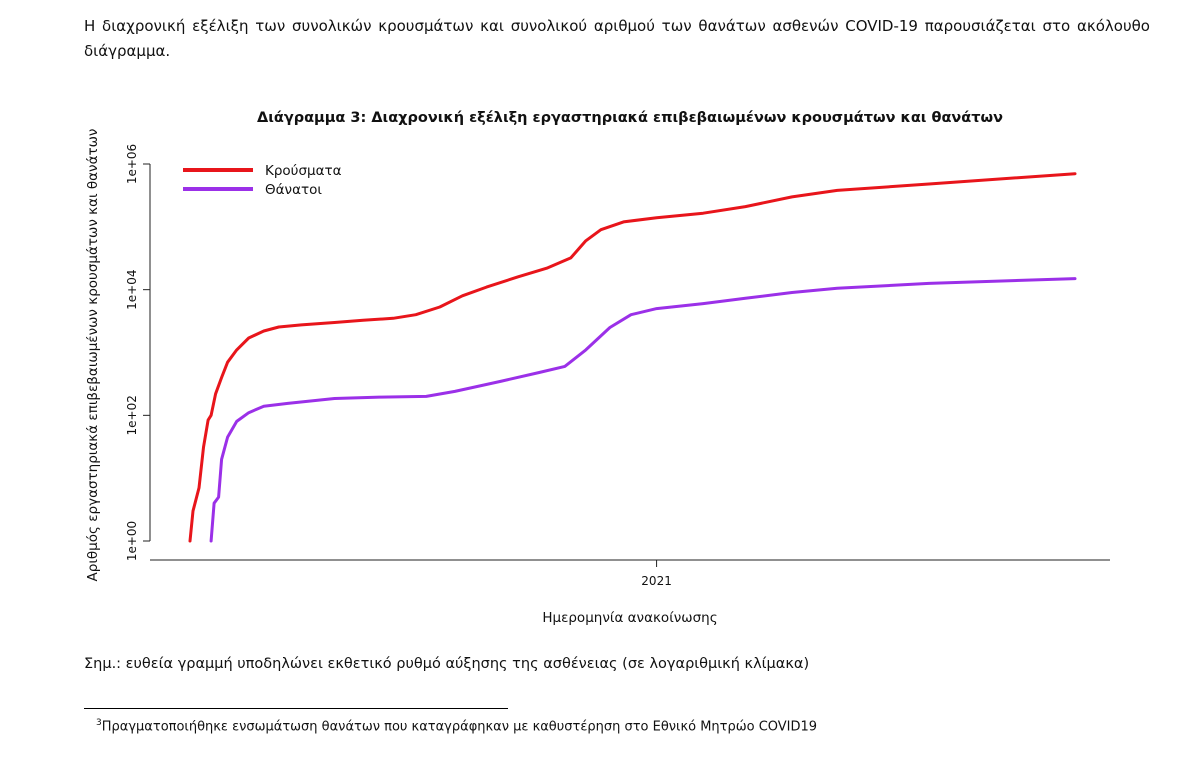  Describe the element at coordinates (132, 541) in the screenshot. I see `y-tick-label: 1e+00` at that location.